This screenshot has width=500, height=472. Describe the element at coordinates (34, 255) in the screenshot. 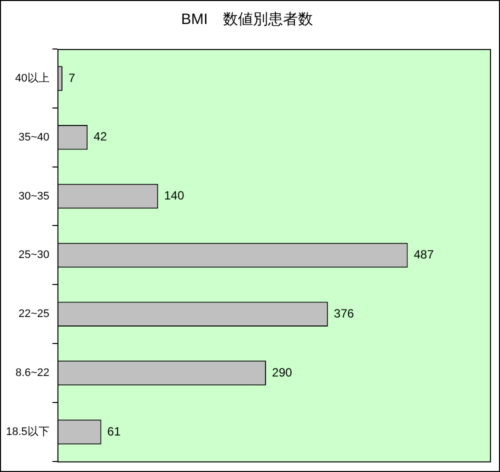

I see `y-tick-label: 25~30` at that location.